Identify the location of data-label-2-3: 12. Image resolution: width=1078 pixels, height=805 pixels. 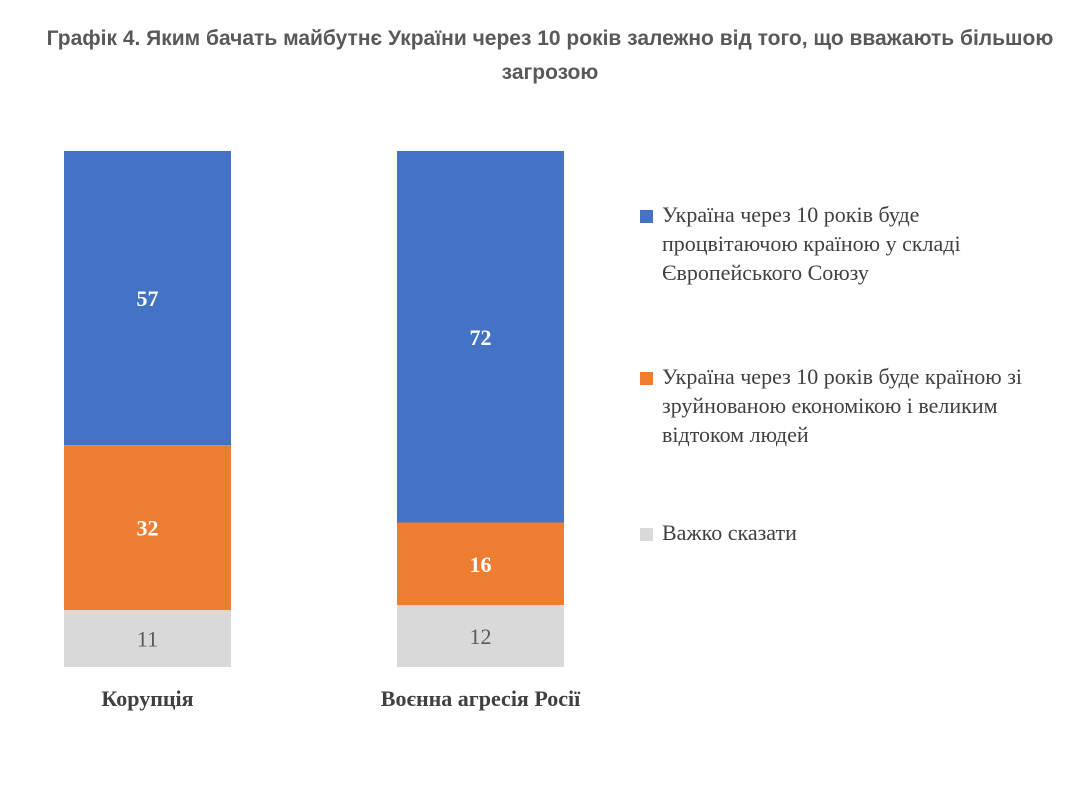
(481, 636).